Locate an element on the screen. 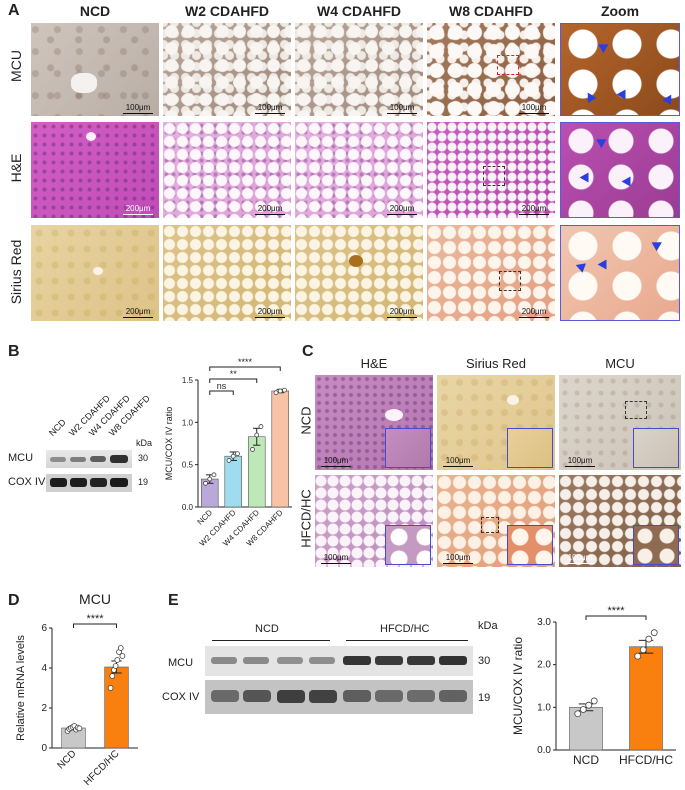 The height and width of the screenshot is (790, 685). y-tick-label: 0 is located at coordinates (44, 748).